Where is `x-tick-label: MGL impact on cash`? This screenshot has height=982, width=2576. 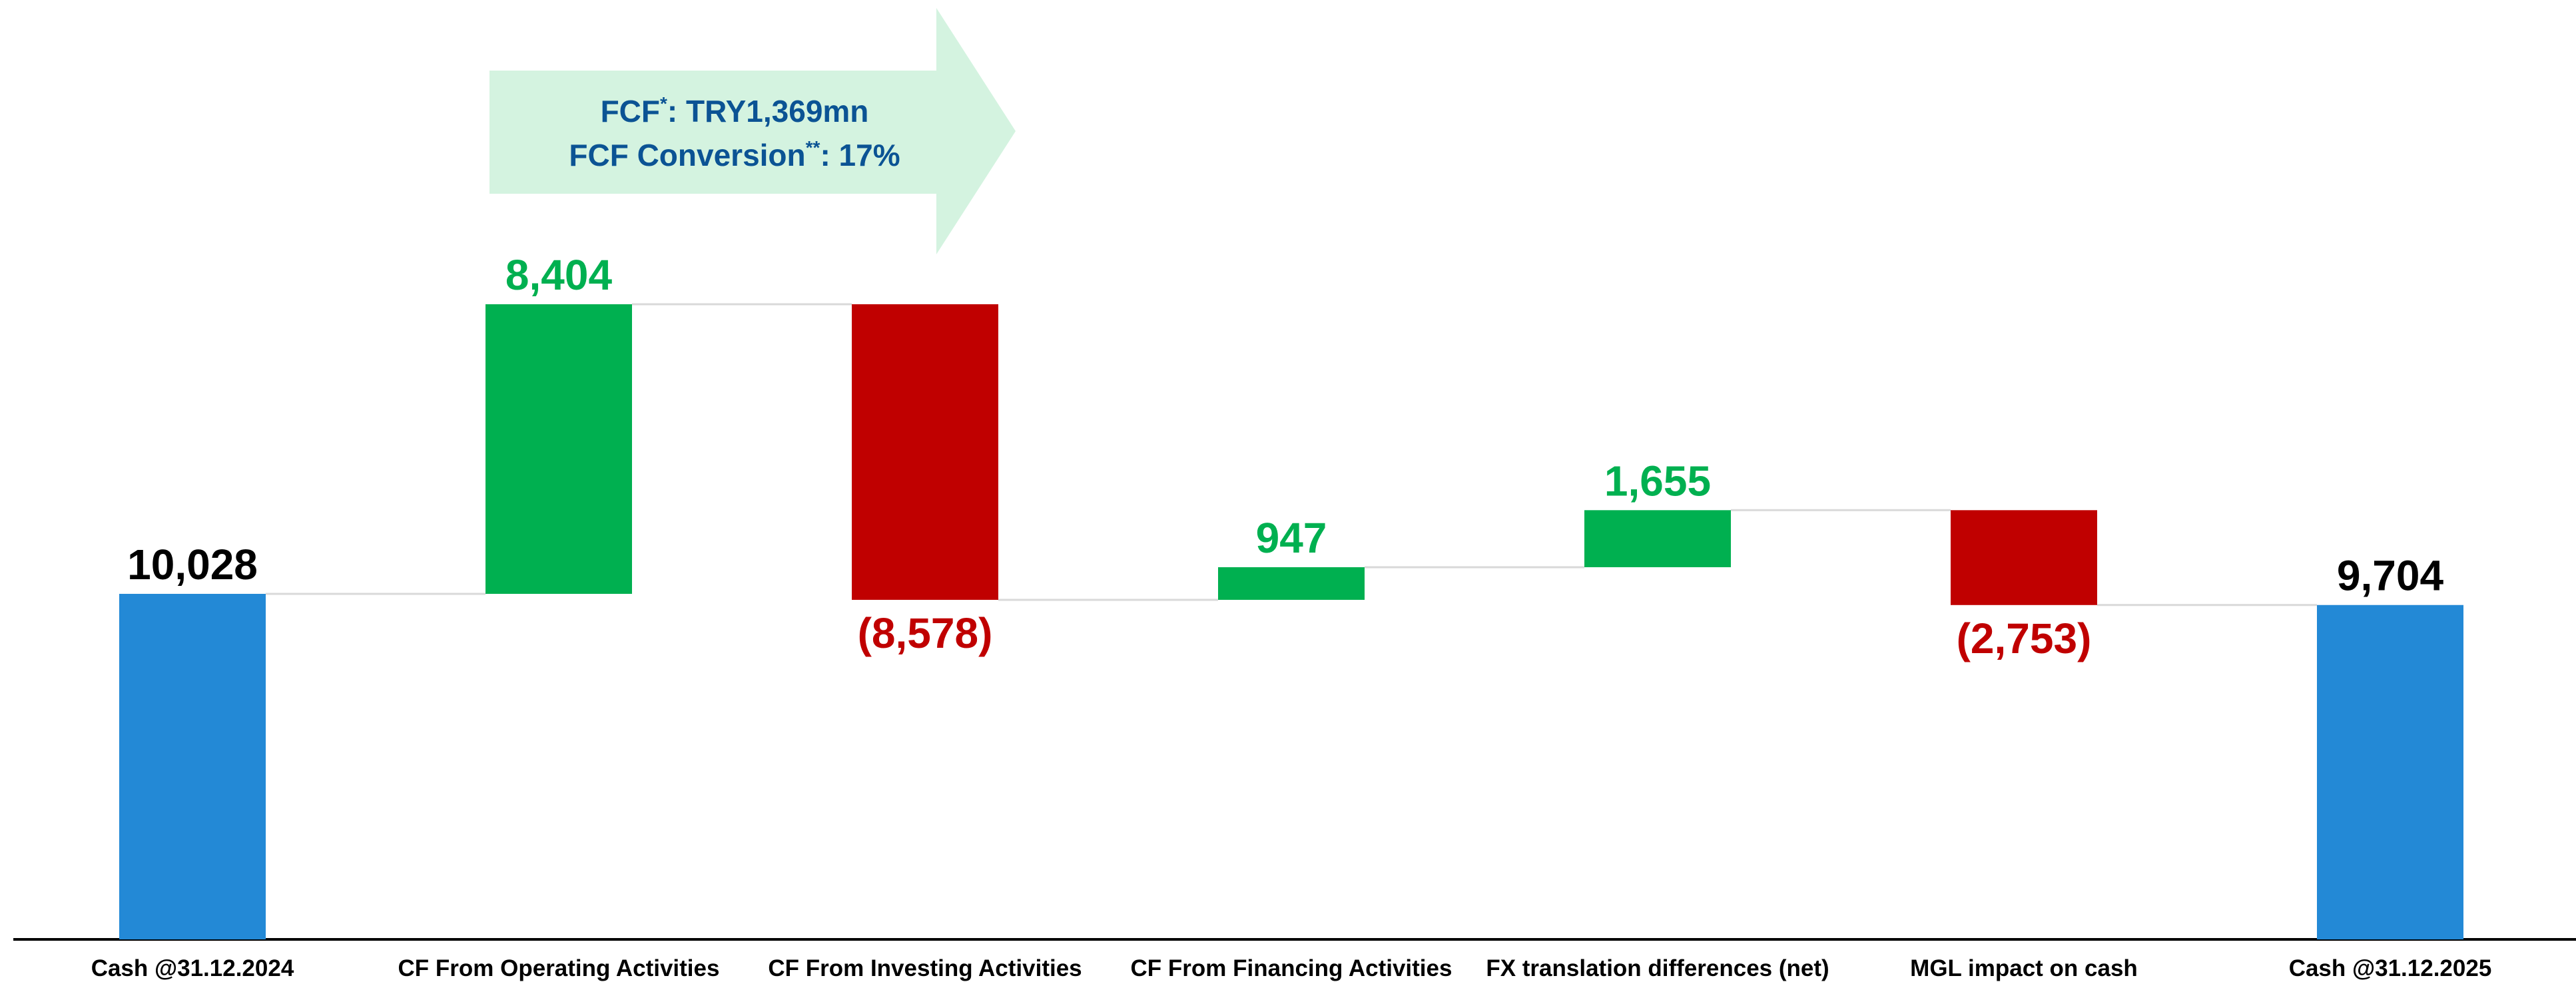
x-tick-label: MGL impact on cash is located at coordinates (2024, 968).